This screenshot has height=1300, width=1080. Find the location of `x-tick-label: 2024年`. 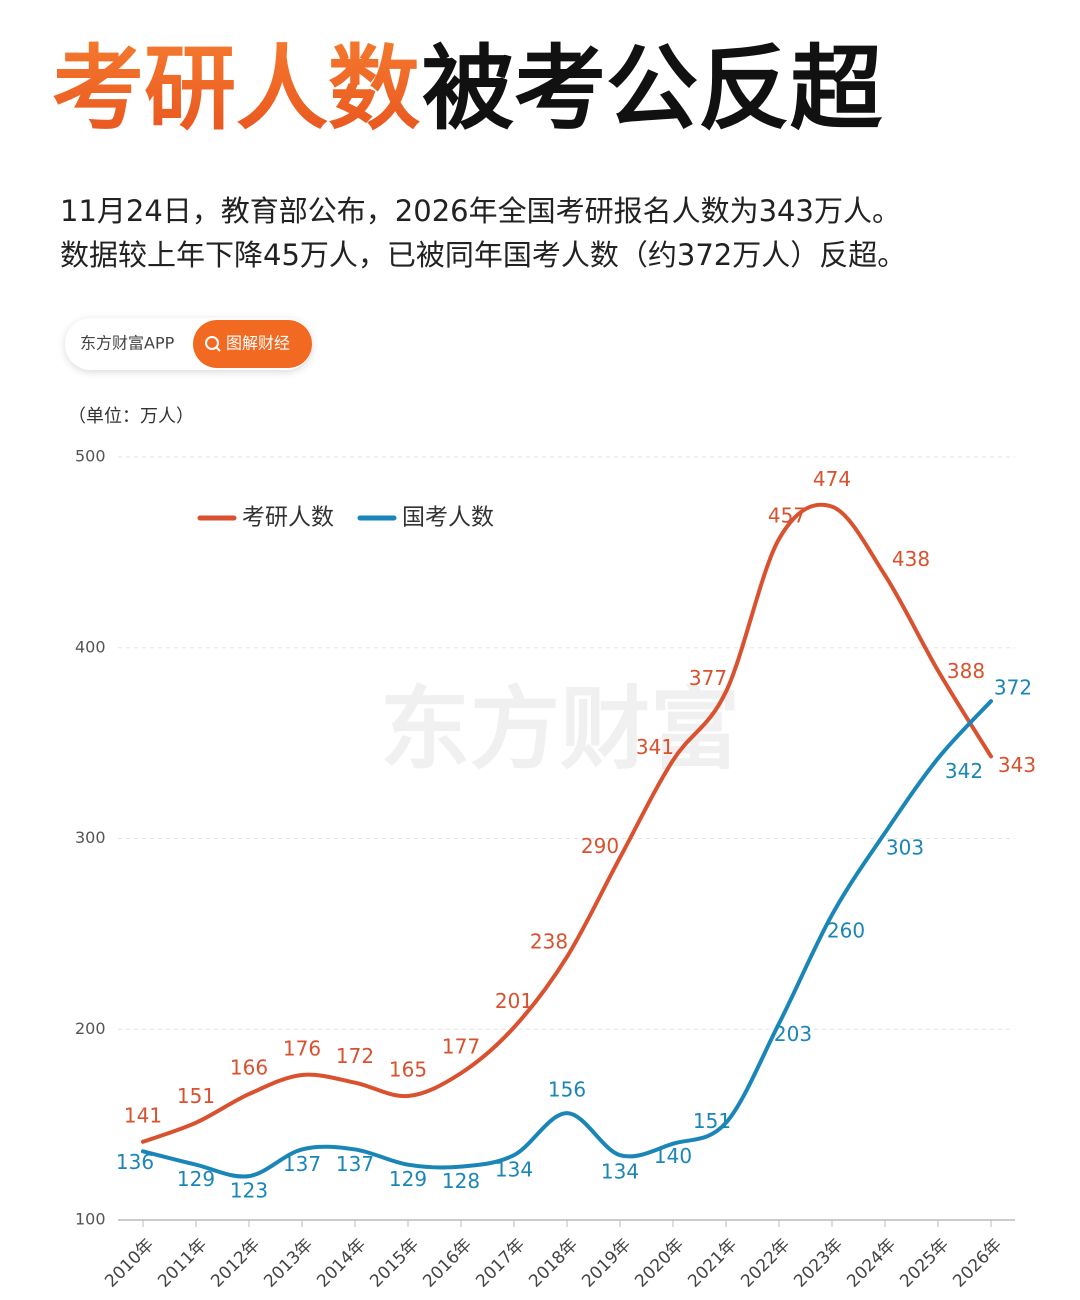

x-tick-label: 2024年 is located at coordinates (871, 1263).